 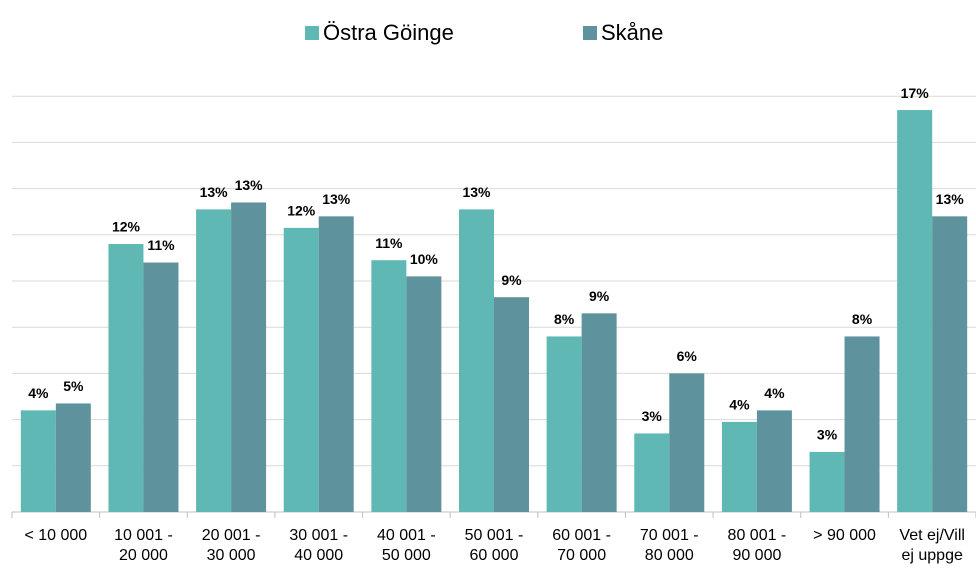 What do you see at coordinates (231, 545) in the screenshot?
I see `x-tick-label: 20 001 -30 000` at bounding box center [231, 545].